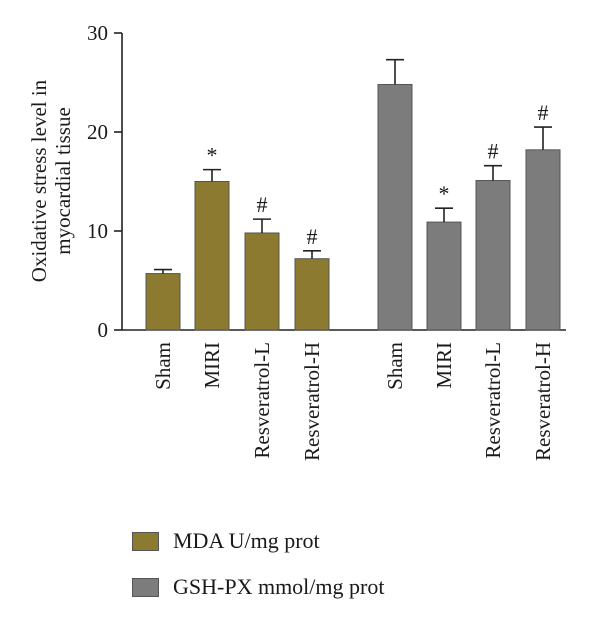 The width and height of the screenshot is (600, 620). I want to click on bar-gsh-px-mmol-mg-prot-sham, so click(395, 207).